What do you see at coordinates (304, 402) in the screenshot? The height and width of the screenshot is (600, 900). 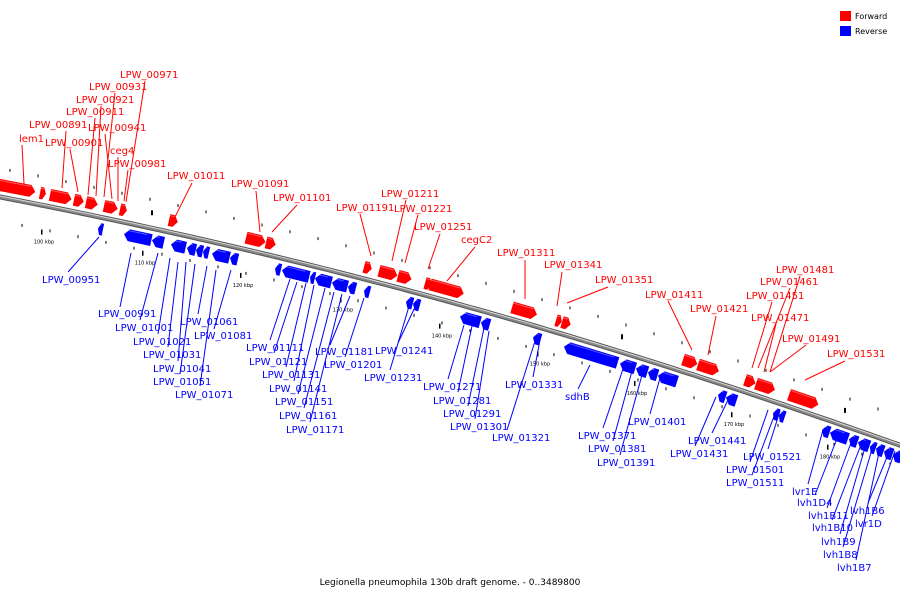 I see `gene-label-lpw-01151: LPW_01151` at bounding box center [304, 402].